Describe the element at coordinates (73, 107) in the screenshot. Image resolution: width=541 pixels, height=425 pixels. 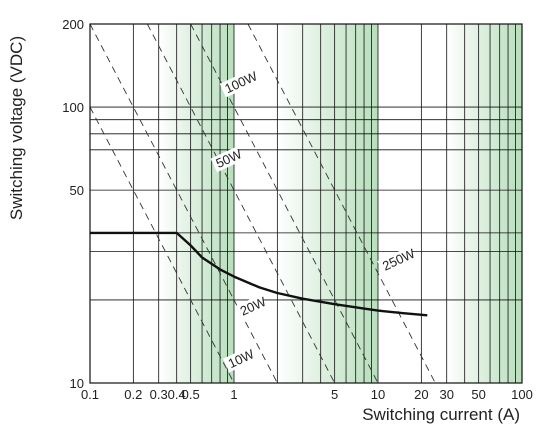
I see `y-tick-label: 100` at that location.